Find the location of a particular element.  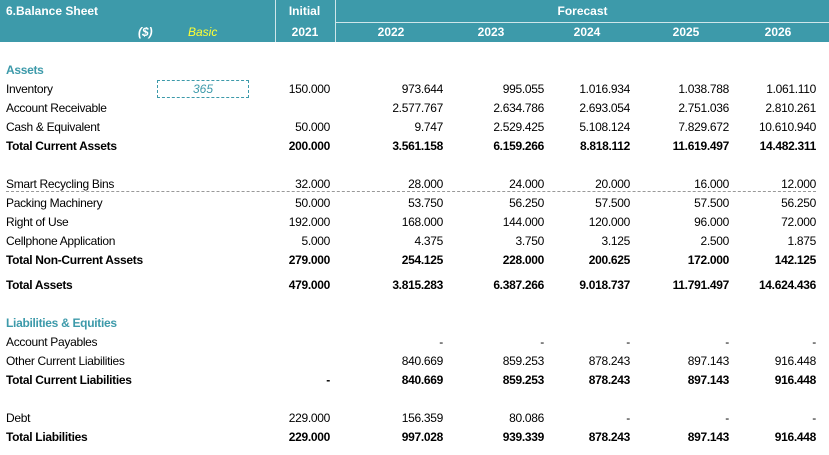

cell-2021: 279.000 is located at coordinates (309, 260).